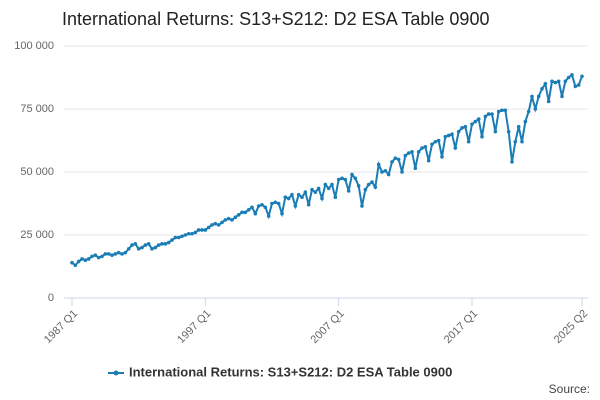 This screenshot has height=400, width=600. I want to click on x-tick-label: 2007 Q1, so click(328, 327).